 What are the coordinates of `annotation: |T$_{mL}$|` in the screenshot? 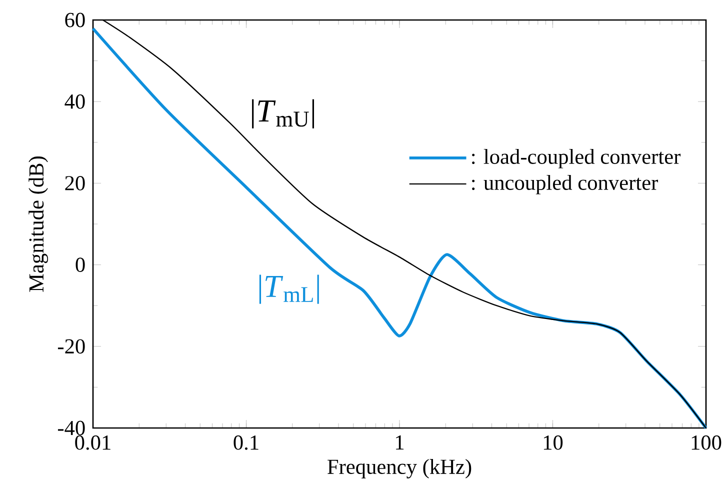 It's located at (289, 289).